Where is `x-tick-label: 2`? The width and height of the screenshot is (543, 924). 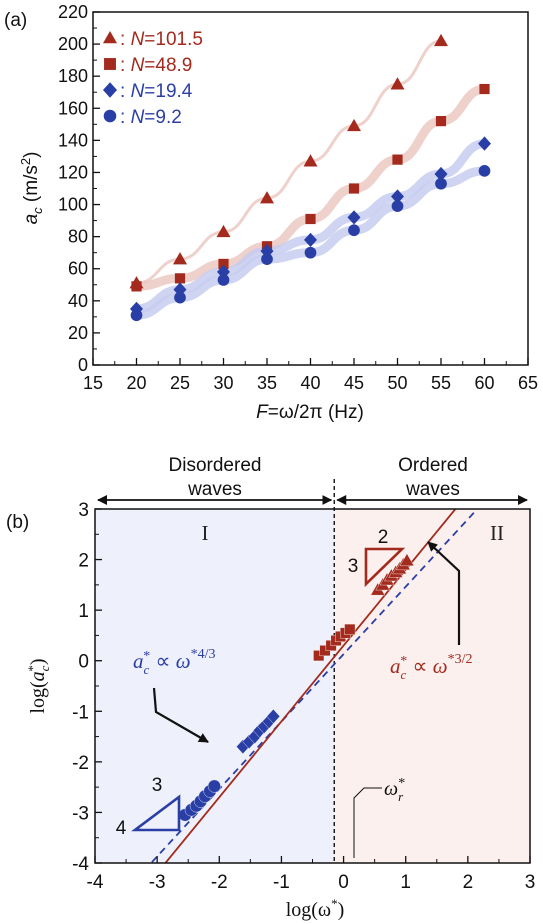 x-tick-label: 2 is located at coordinates (468, 882).